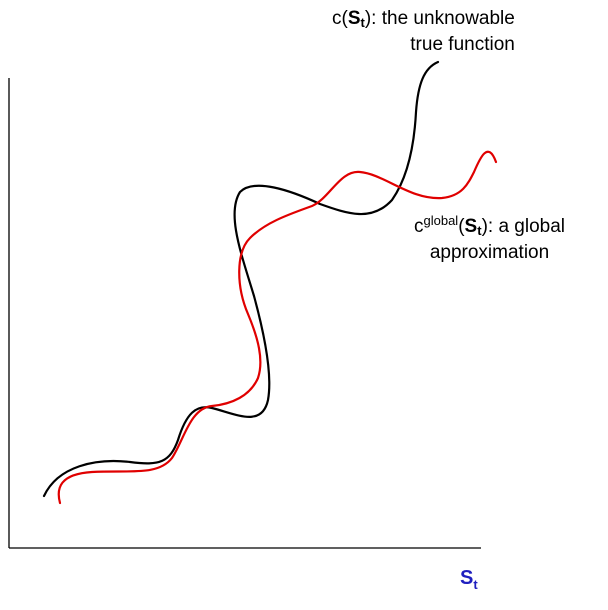  I want to click on global-approx-suffix: ): a global, so click(523, 226).